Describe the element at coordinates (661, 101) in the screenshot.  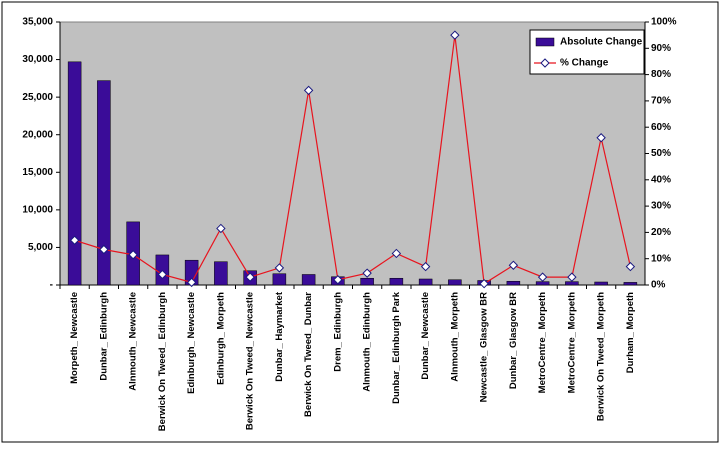
I see `y2-tick-label: 70%` at that location.